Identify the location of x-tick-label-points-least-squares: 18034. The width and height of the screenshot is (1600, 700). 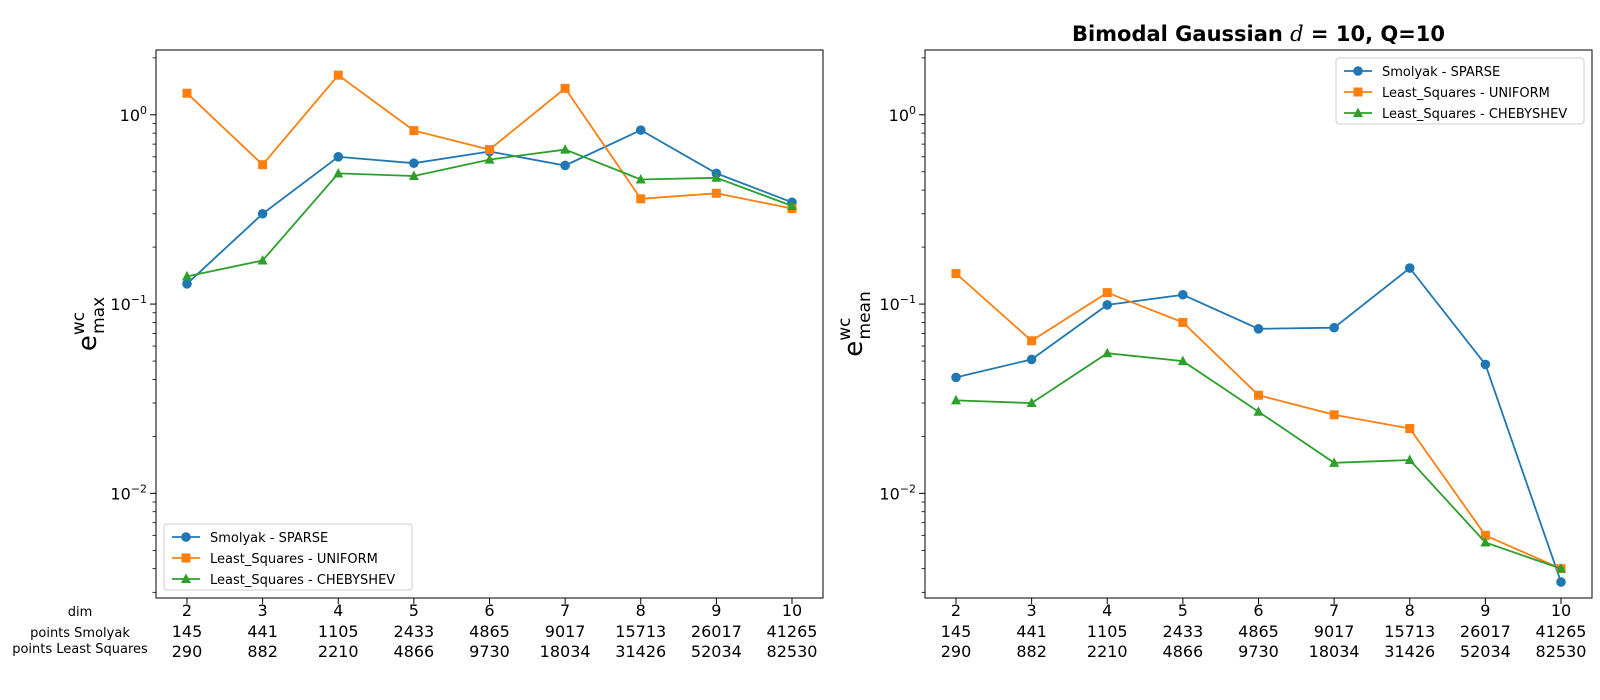
(1334, 651).